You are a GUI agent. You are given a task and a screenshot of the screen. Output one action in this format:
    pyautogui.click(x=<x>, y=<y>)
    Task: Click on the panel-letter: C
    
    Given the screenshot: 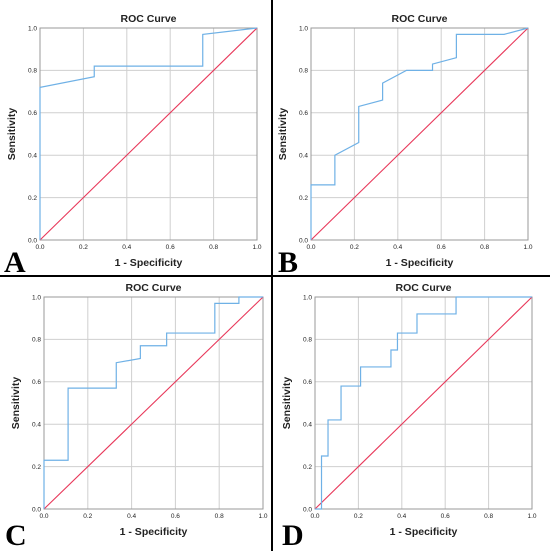 What is the action you would take?
    pyautogui.click(x=16, y=535)
    